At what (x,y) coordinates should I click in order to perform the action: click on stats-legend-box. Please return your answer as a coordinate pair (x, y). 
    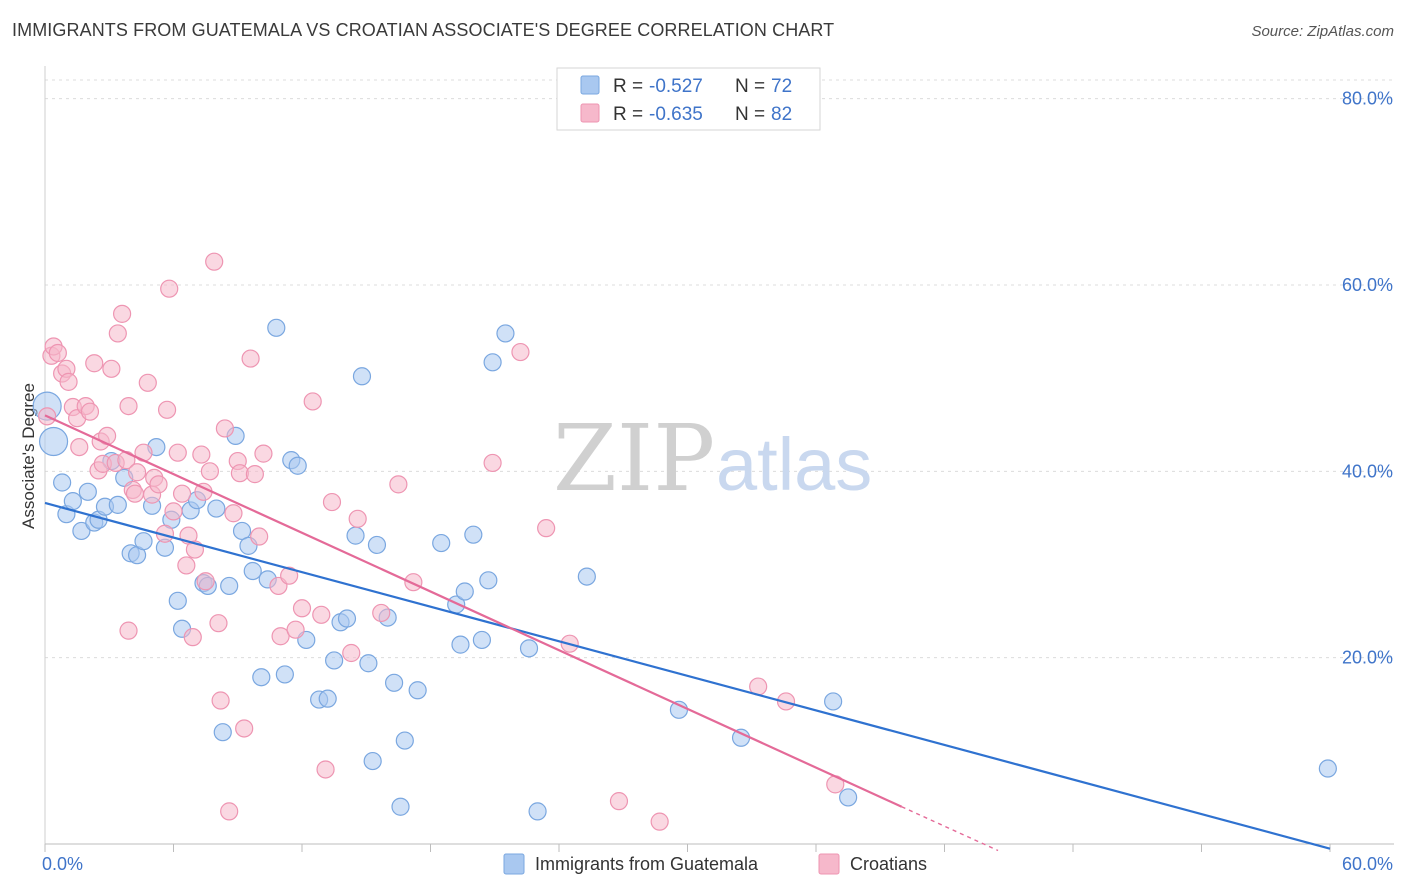
    Looking at the image, I should click on (688, 99).